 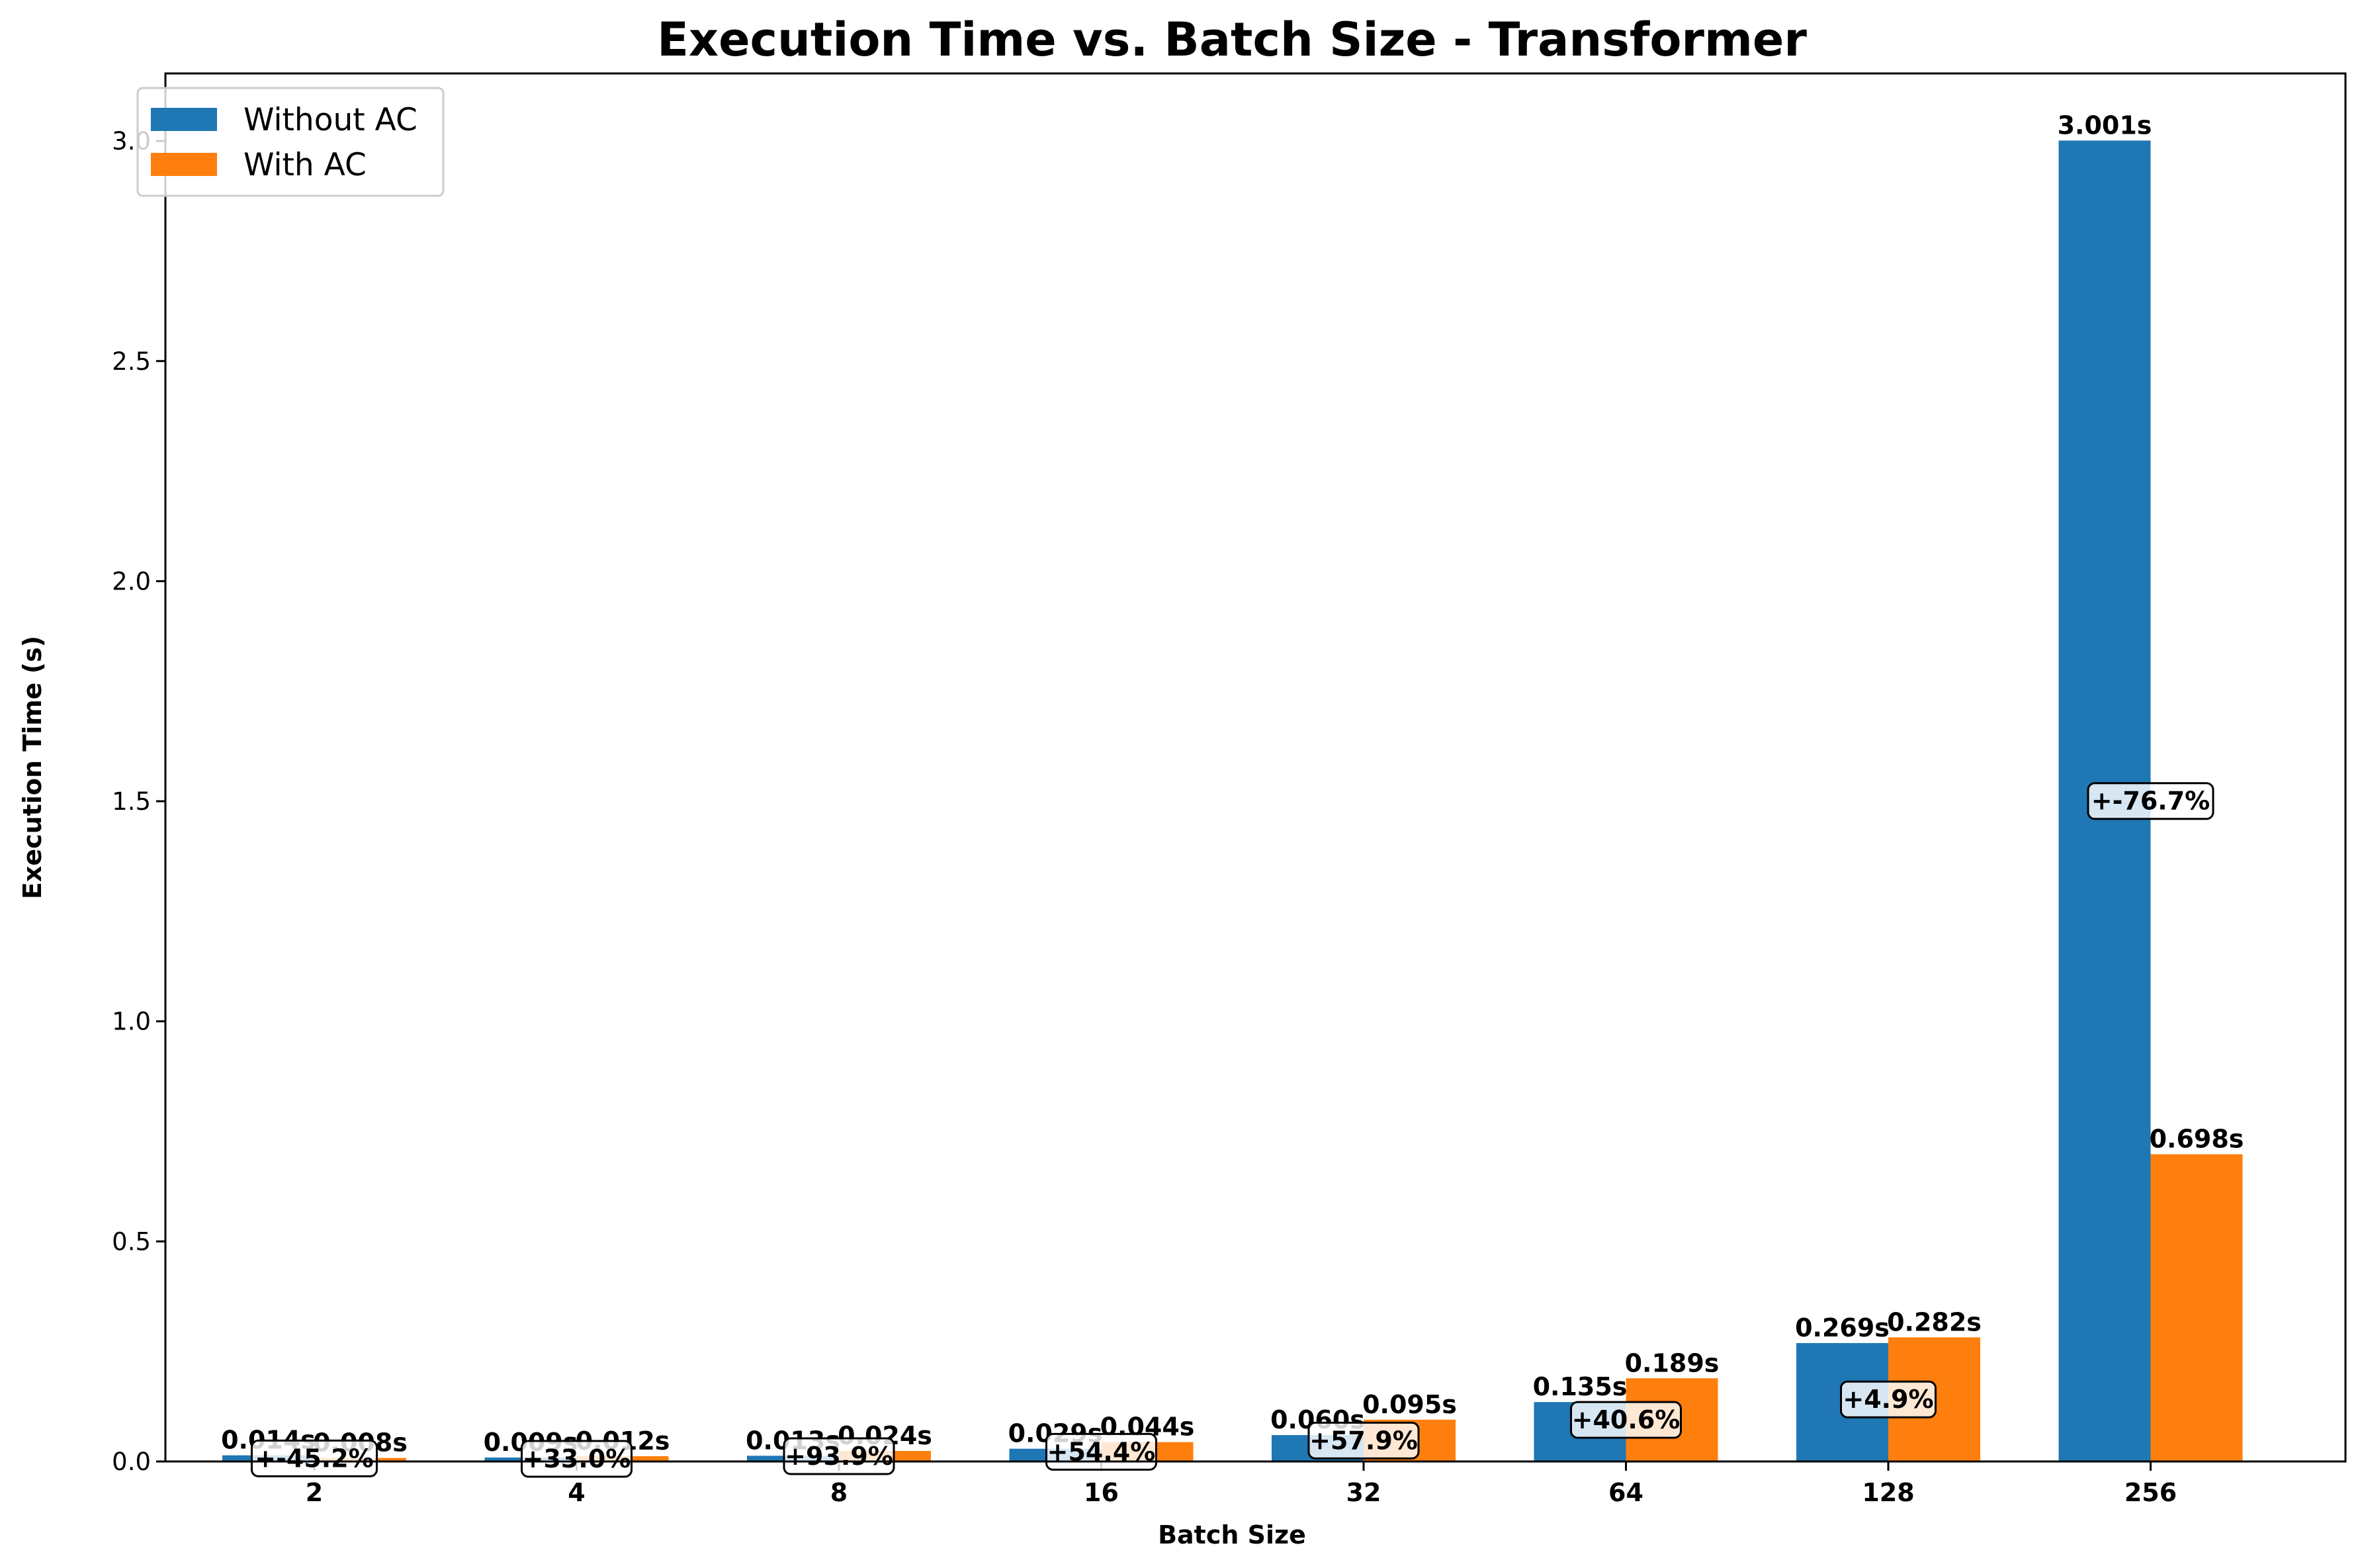 What do you see at coordinates (2105, 125) in the screenshot?
I see `value-label-without-ac-256: 3.001s` at bounding box center [2105, 125].